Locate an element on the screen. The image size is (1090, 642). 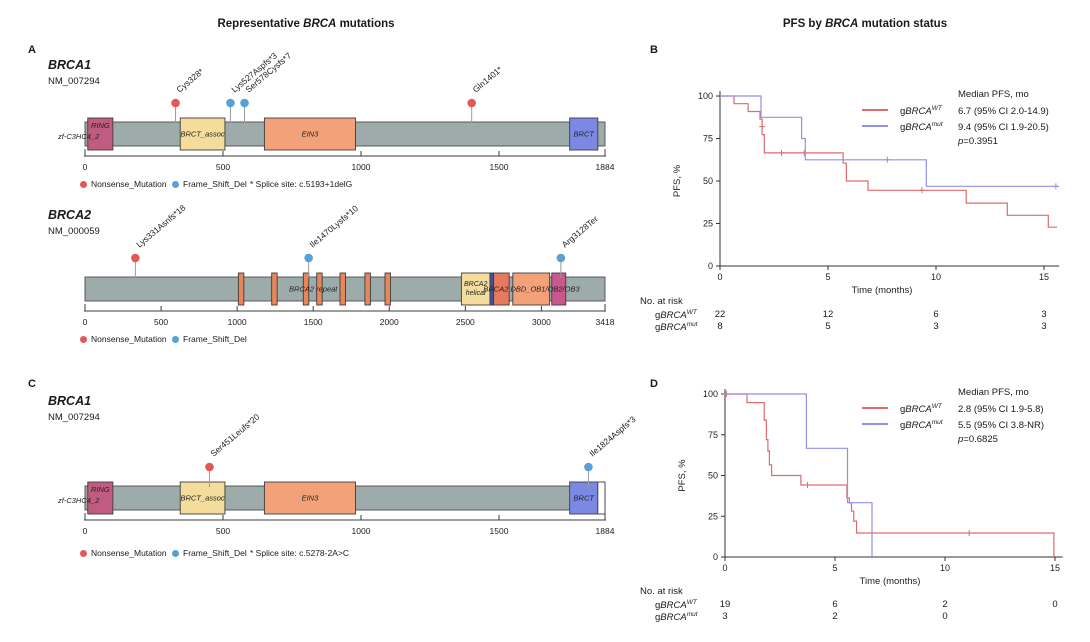
svg-text: Gln1401* is located at coordinates (488, 79).